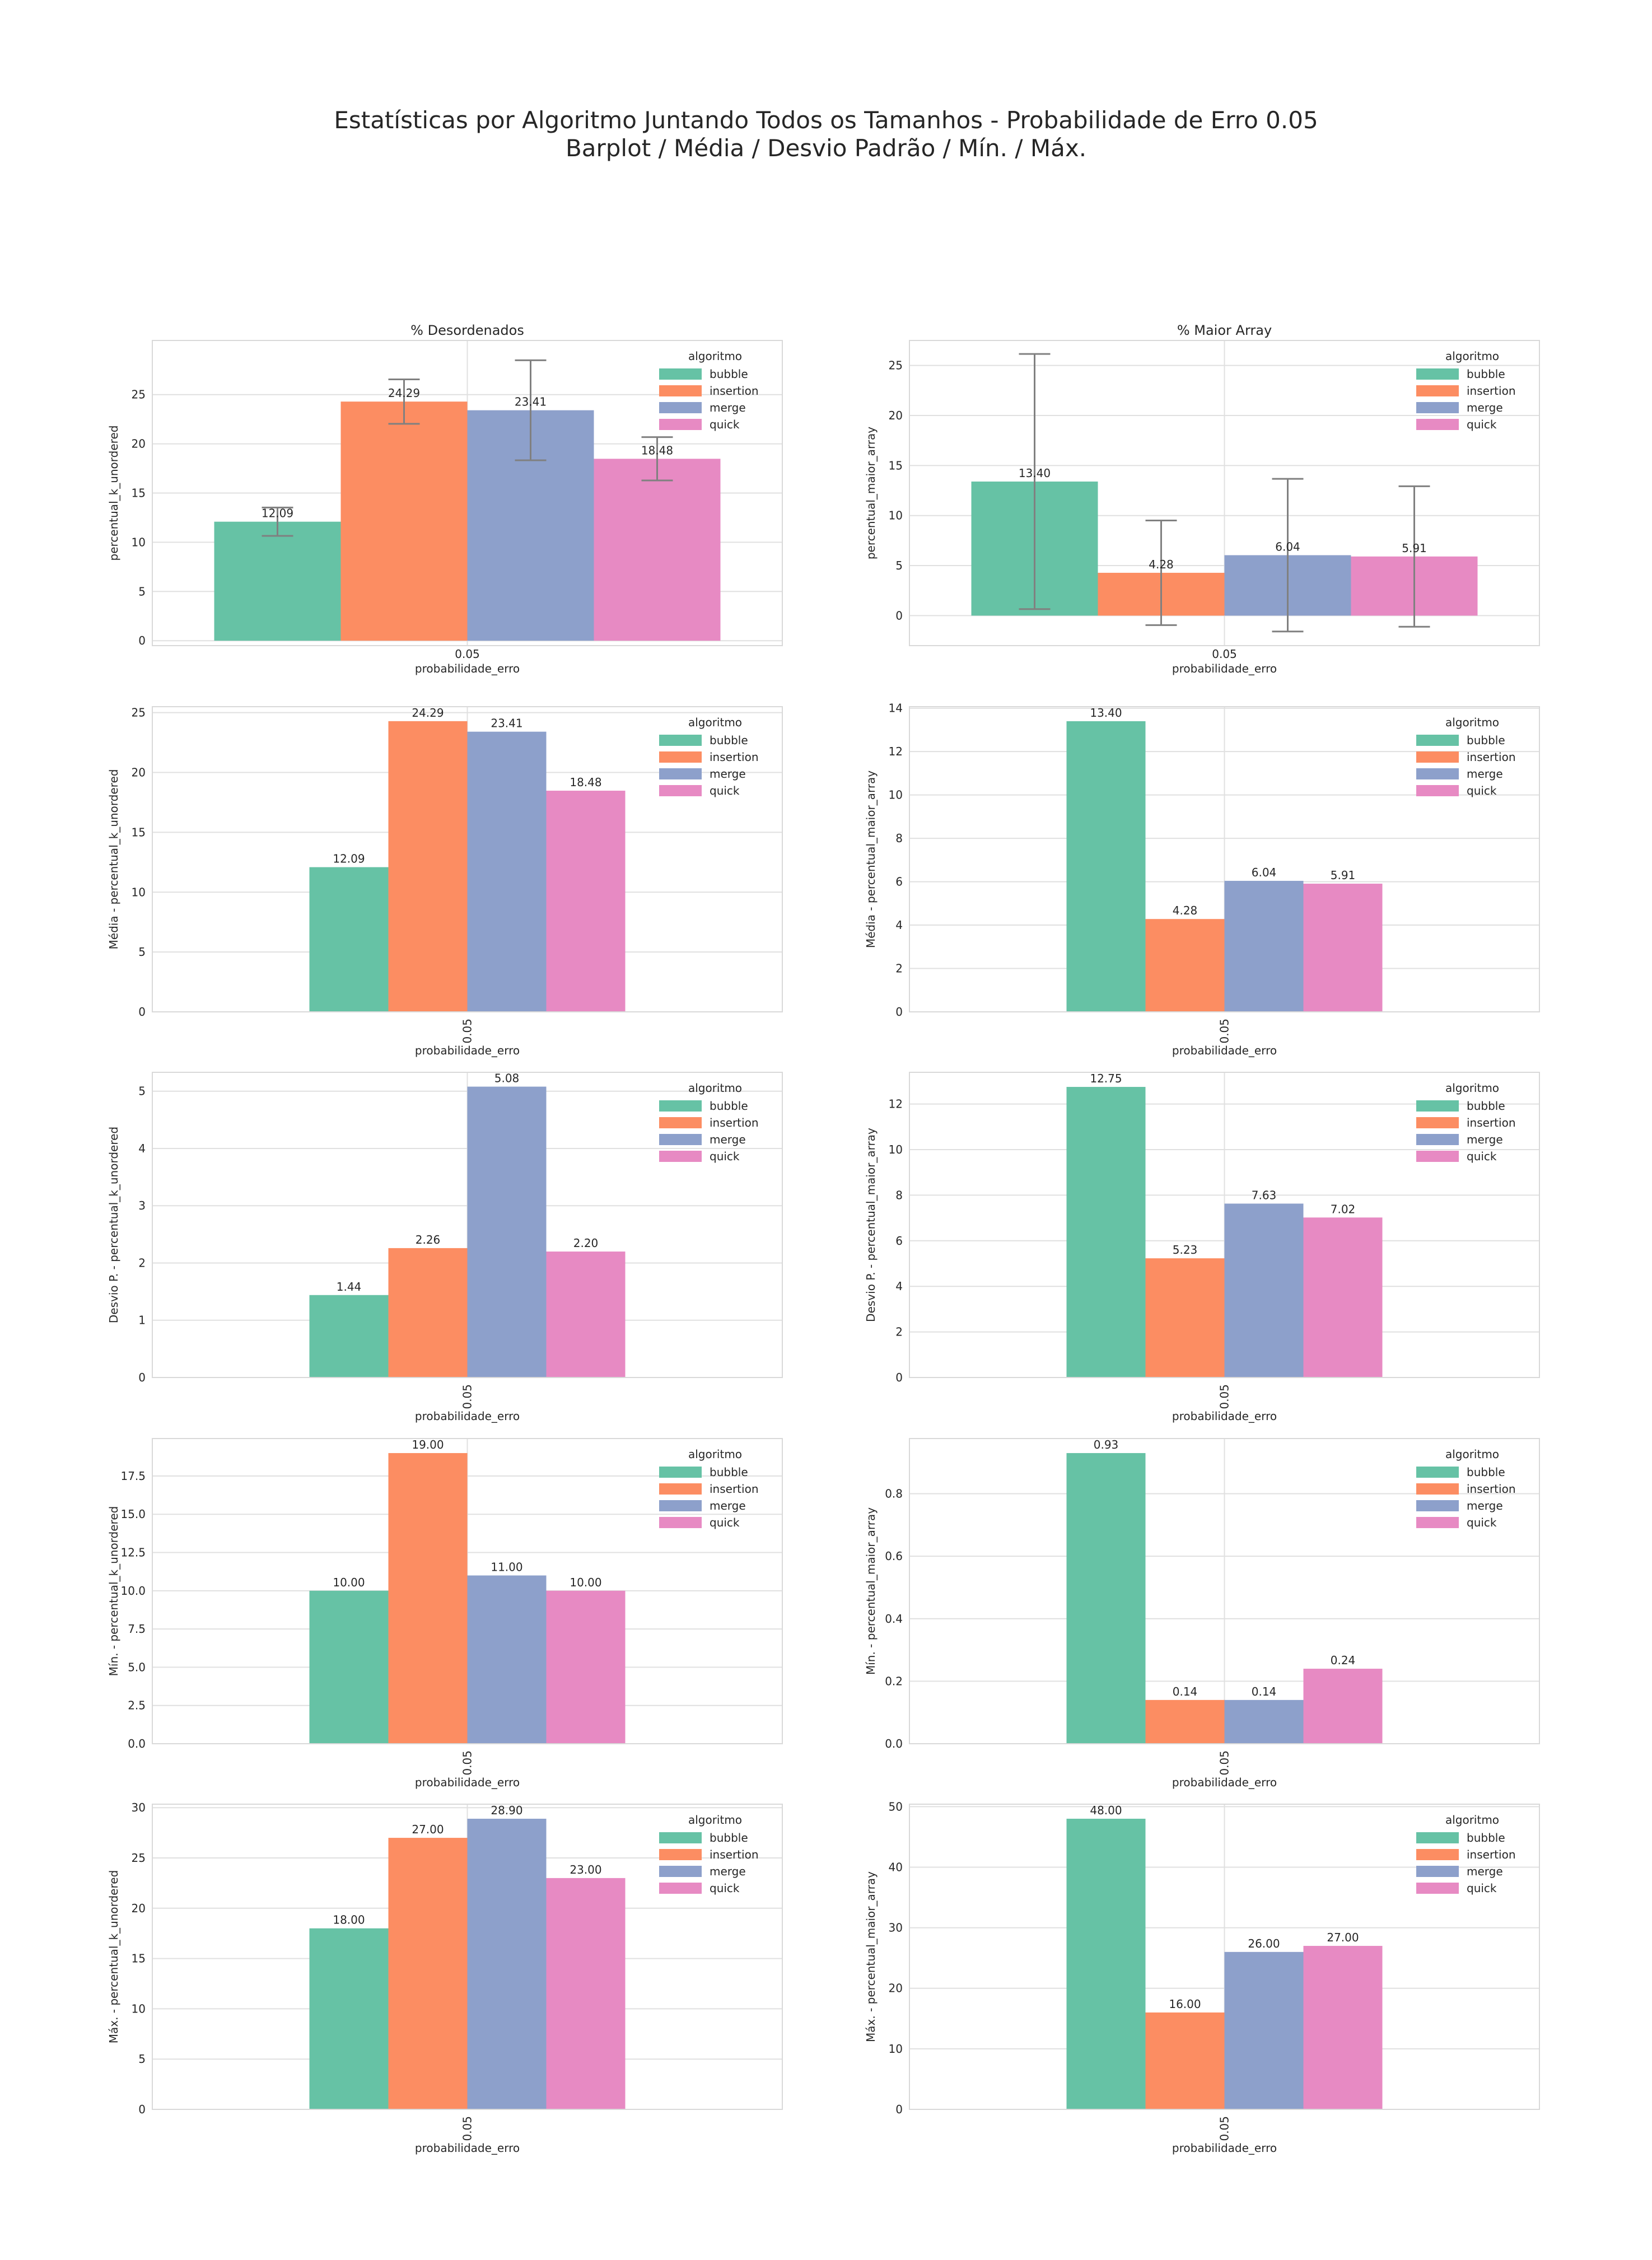  Describe the element at coordinates (137, 1743) in the screenshot. I see `y-tick-label: 0.0` at that location.